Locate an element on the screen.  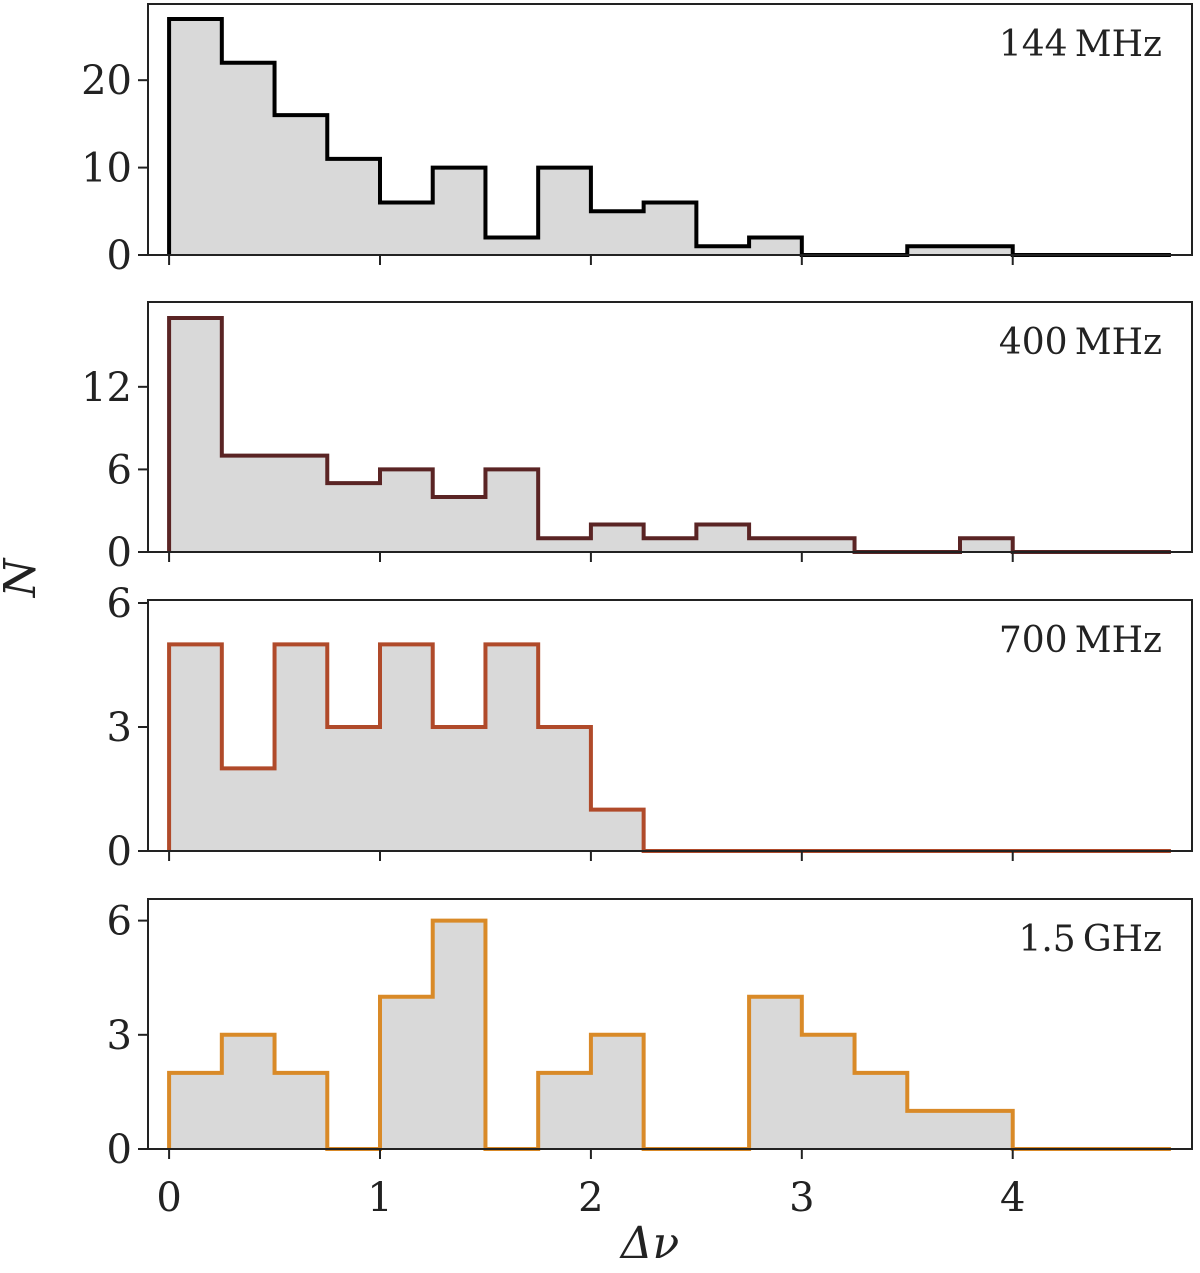
x-tick-label: 4 is located at coordinates (1012, 1198).